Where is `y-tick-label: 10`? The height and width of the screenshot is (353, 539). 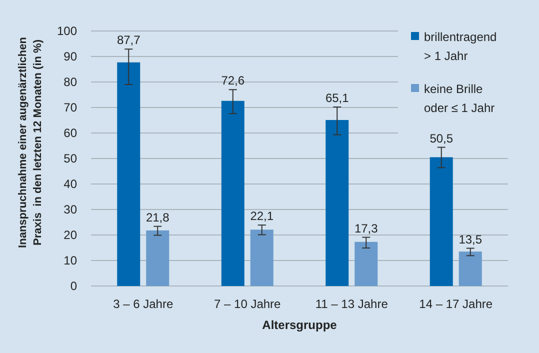 y-tick-label: 10 is located at coordinates (71, 261).